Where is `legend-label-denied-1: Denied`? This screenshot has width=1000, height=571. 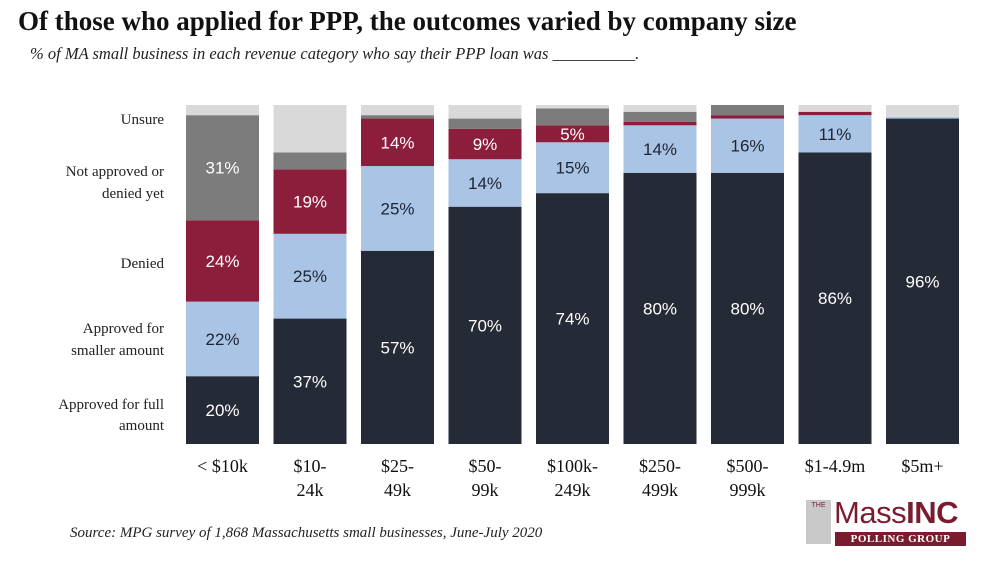
legend-label-denied-1: Denied is located at coordinates (143, 264).